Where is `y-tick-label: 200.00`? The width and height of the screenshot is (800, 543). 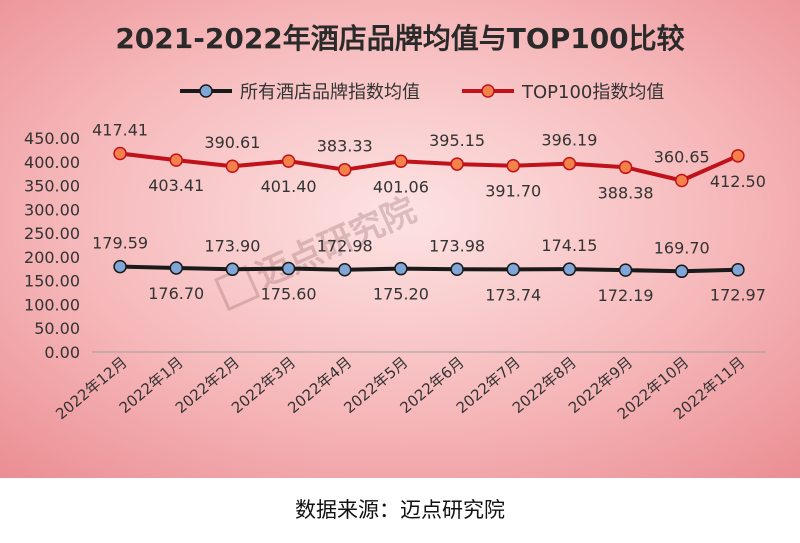
y-tick-label: 200.00 is located at coordinates (52, 257).